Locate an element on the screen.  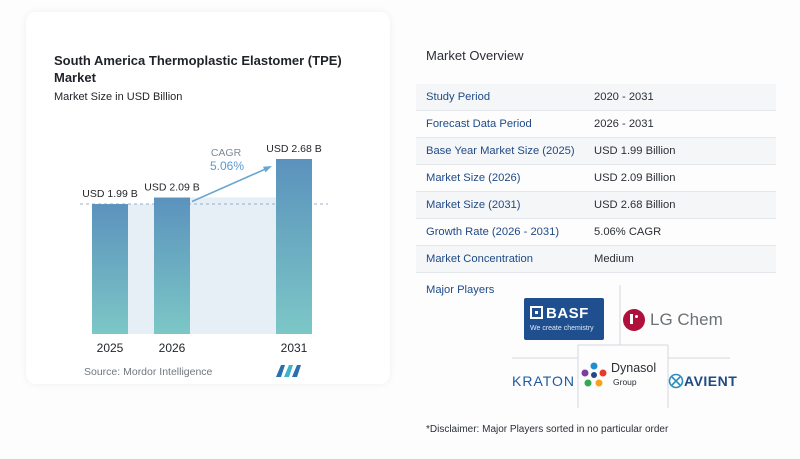
lg-chem-name: LG Chem is located at coordinates (686, 319).